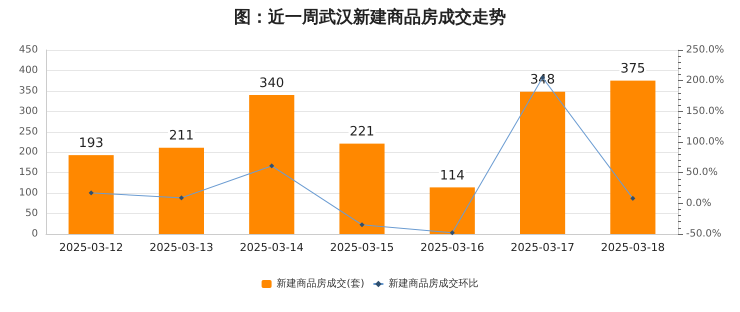 This screenshot has height=312, width=740. Describe the element at coordinates (28, 172) in the screenshot. I see `y-tick-label: 150` at that location.